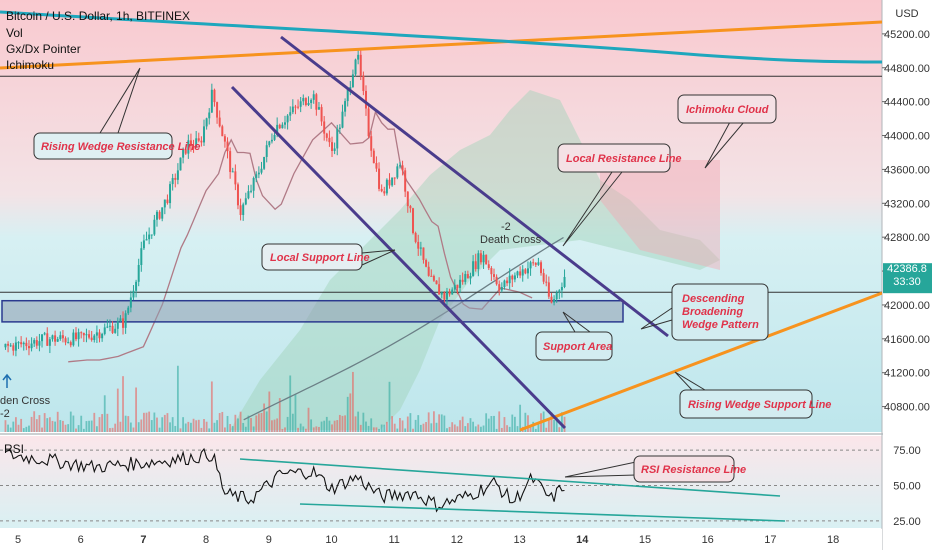 The height and width of the screenshot is (550, 932). What do you see at coordinates (120, 147) in the screenshot?
I see `callout-rising-wedge-resistance-text: Rising Wedge Resistance Line` at bounding box center [120, 147].